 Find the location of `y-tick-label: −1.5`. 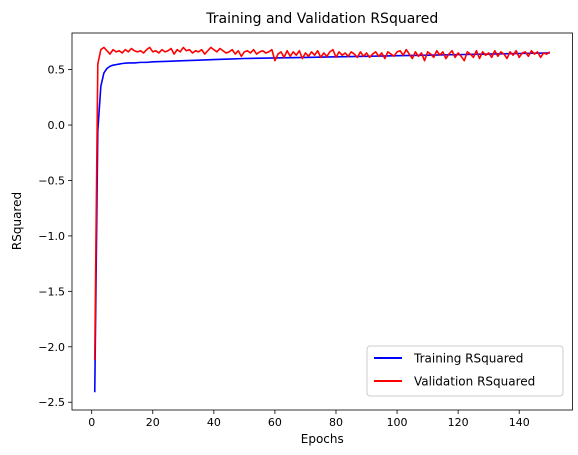

y-tick-label: −1.5 is located at coordinates (51, 291).